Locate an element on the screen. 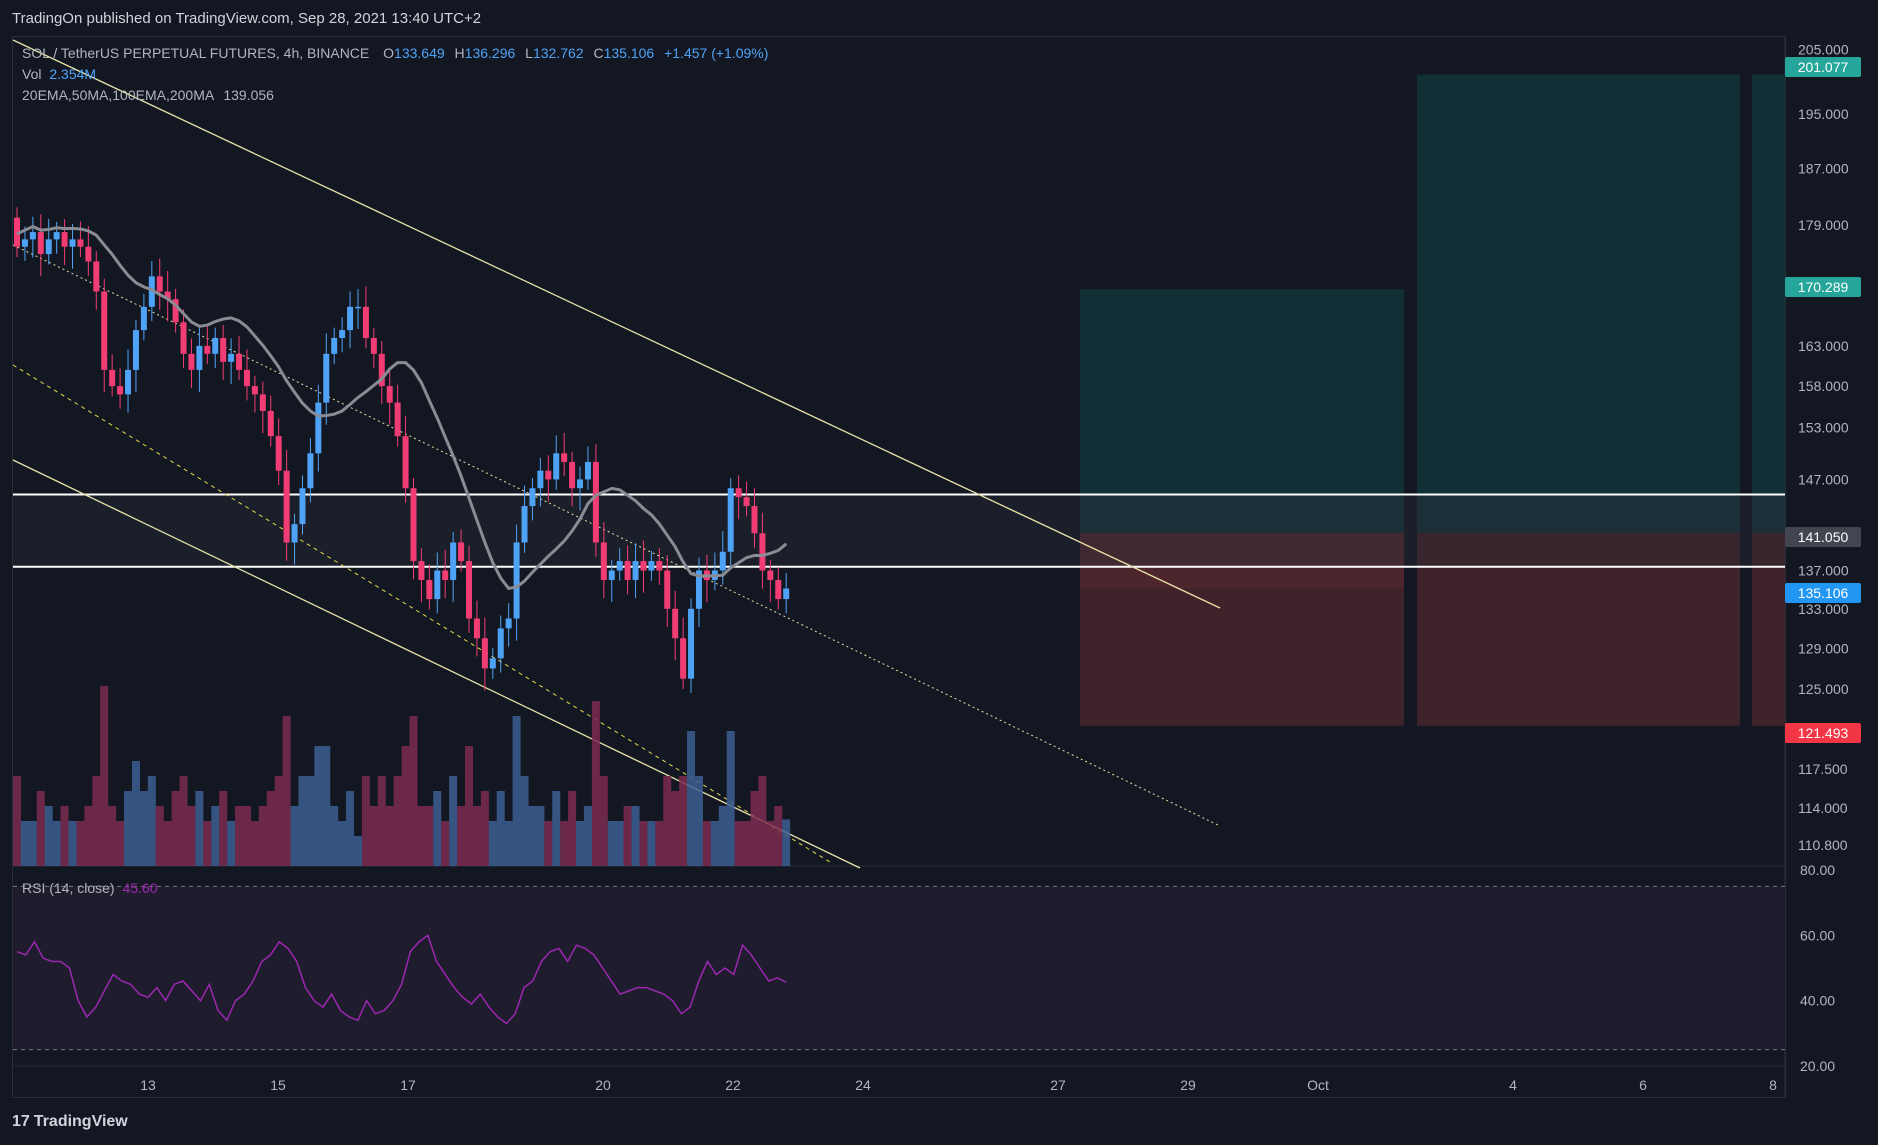 Image resolution: width=1878 pixels, height=1145 pixels. time-axis-tick: 27 is located at coordinates (1058, 1085).